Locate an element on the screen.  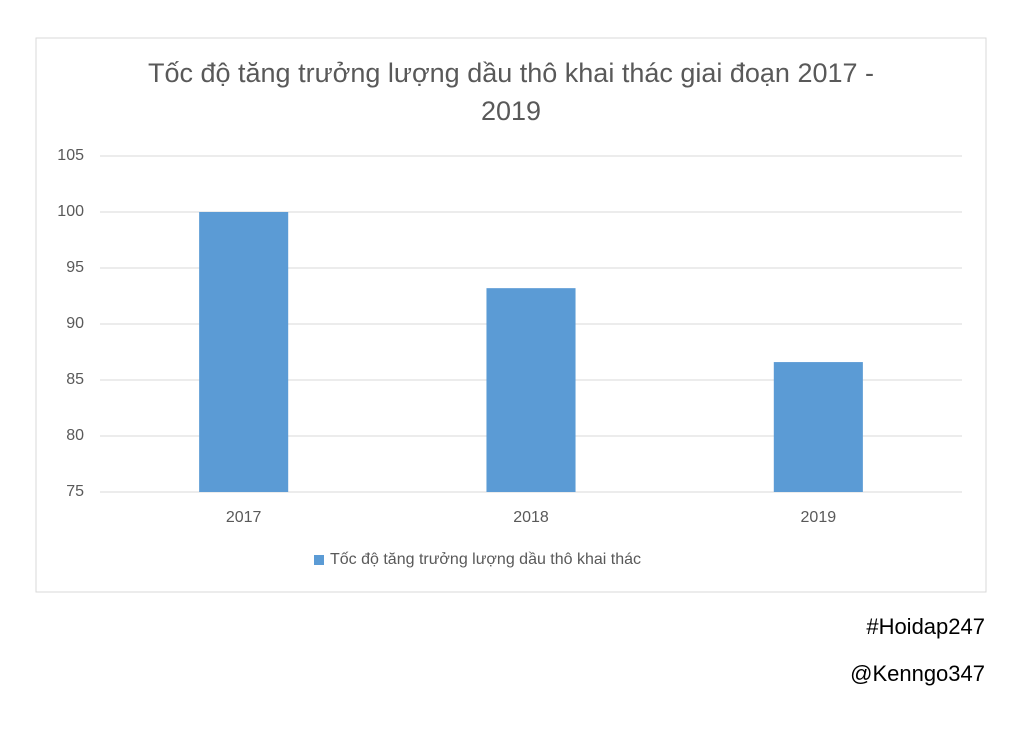
annotation: #Hoidap247 is located at coordinates (925, 626).